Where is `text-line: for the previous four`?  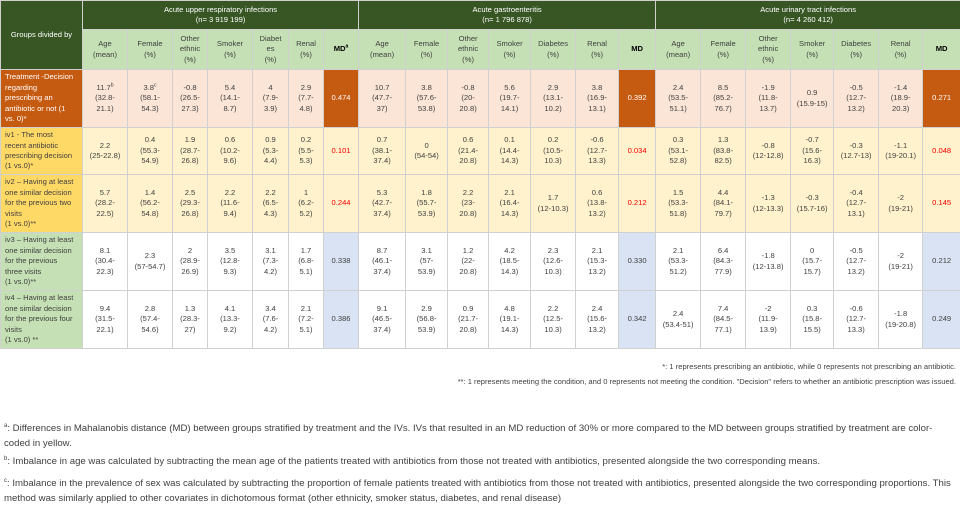
text-line: for the previous four is located at coordinates (39, 319).